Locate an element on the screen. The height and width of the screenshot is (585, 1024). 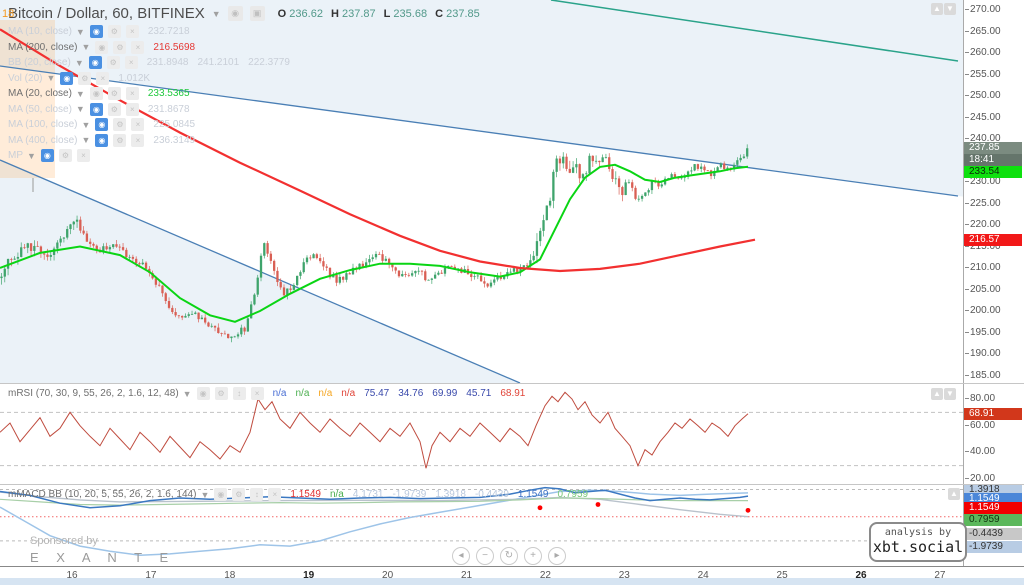
indicator-value: 236.3149 is located at coordinates (174, 140).